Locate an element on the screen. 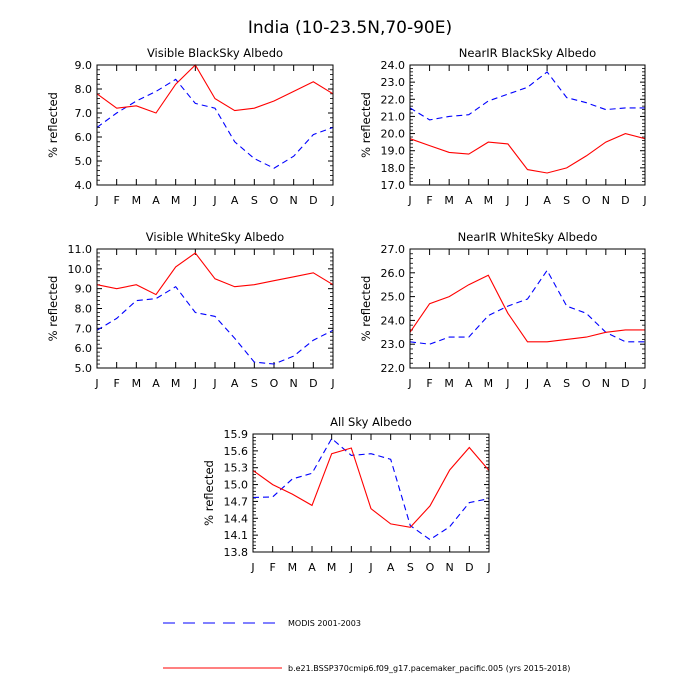 The width and height of the screenshot is (700, 700). y-tick-label: 8.0 is located at coordinates (84, 309).